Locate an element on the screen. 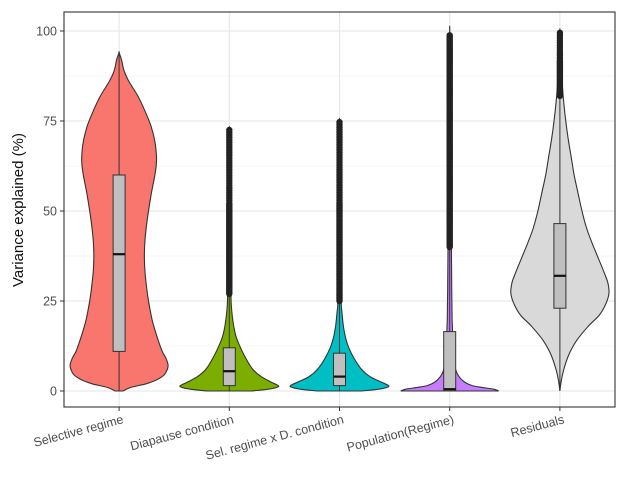  y-tick-label: 50 is located at coordinates (50, 212).